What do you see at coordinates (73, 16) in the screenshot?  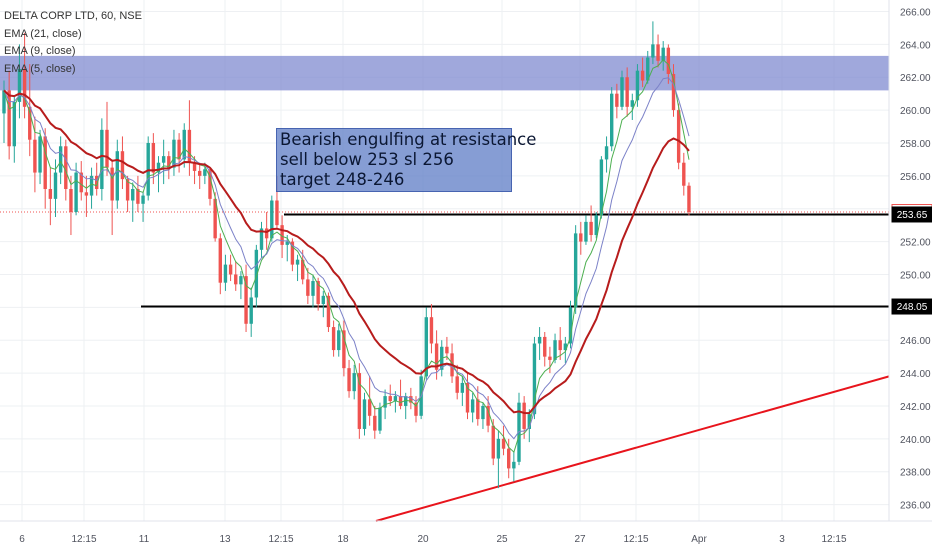 I see `symbol-title: DELTA CORP LTD, 60, NSE` at bounding box center [73, 16].